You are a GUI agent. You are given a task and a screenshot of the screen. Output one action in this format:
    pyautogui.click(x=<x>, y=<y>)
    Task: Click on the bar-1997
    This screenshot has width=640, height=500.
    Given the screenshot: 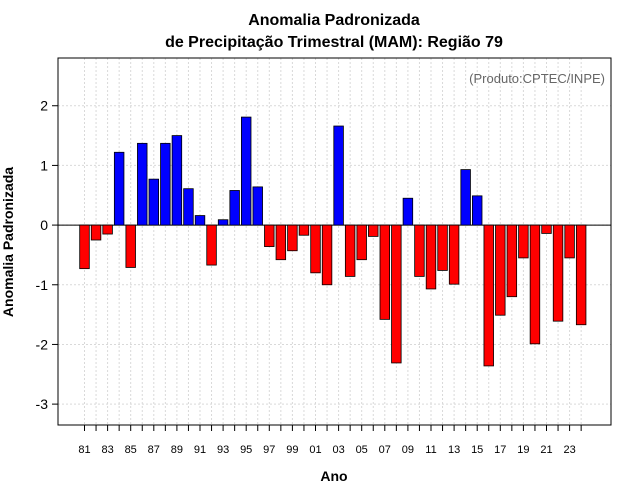 What is the action you would take?
    pyautogui.click(x=269, y=235)
    